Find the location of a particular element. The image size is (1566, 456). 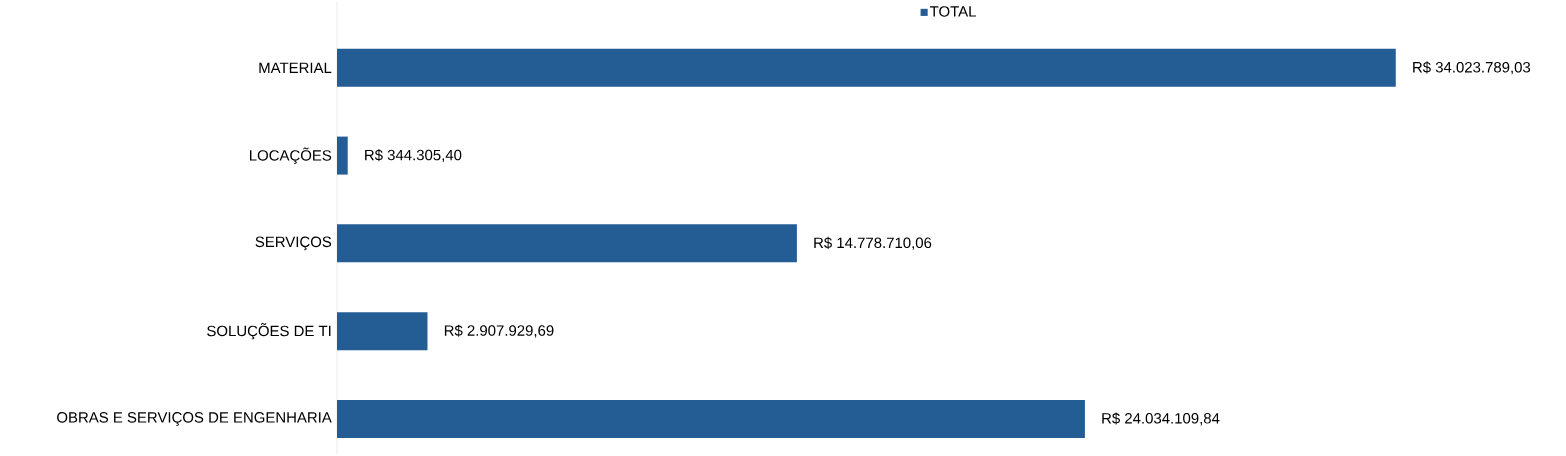

data-label: R$ 34.023.789,03 is located at coordinates (1472, 68).